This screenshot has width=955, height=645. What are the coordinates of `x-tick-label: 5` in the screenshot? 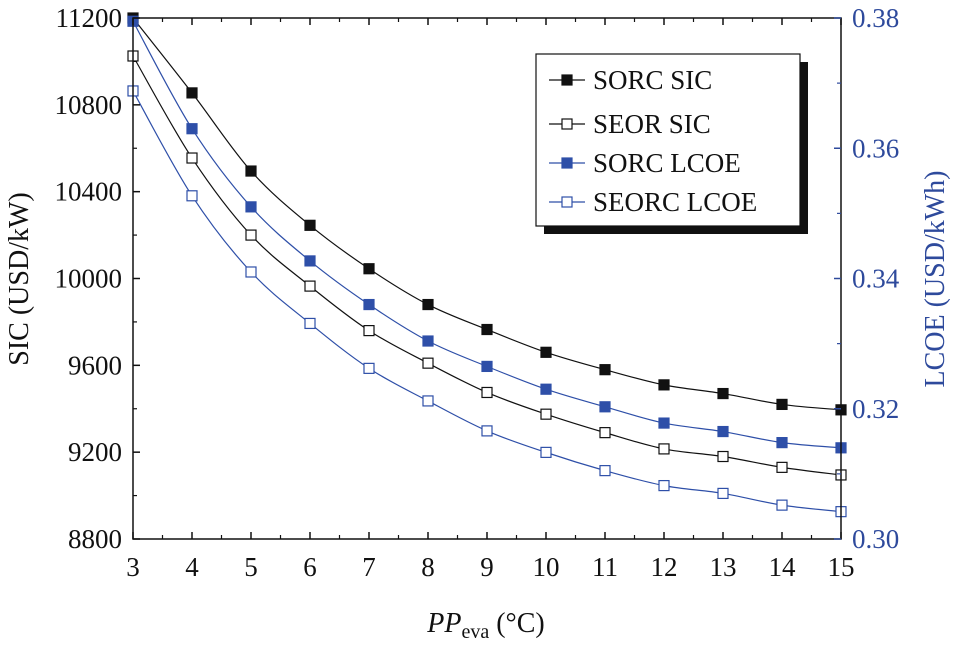 It's located at (251, 567).